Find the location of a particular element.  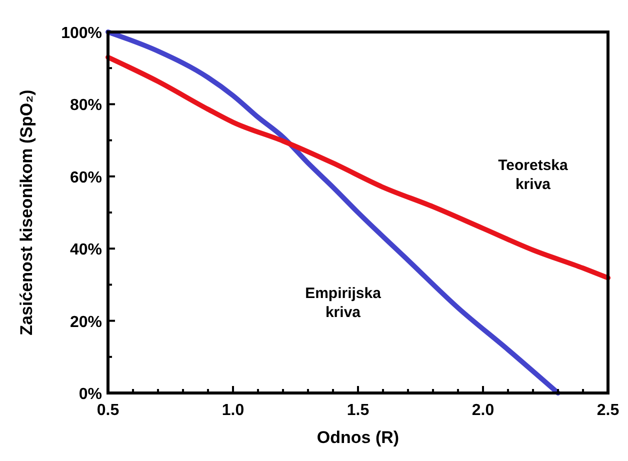

y-tick-label: 80% is located at coordinates (86, 105).